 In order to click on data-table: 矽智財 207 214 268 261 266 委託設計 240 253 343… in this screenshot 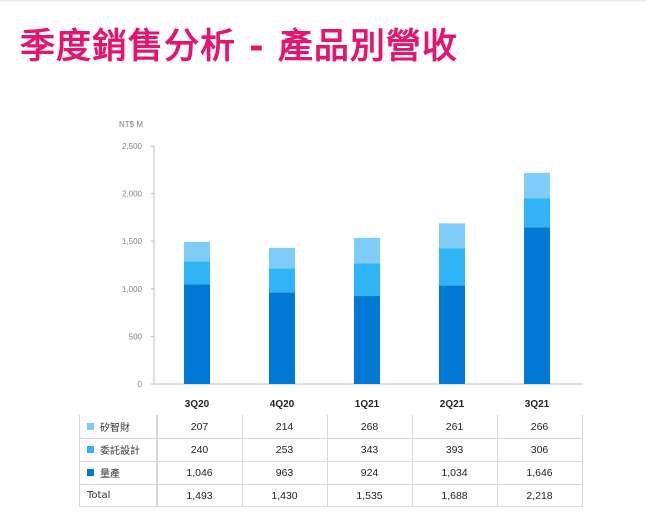, I will do `click(331, 461)`.